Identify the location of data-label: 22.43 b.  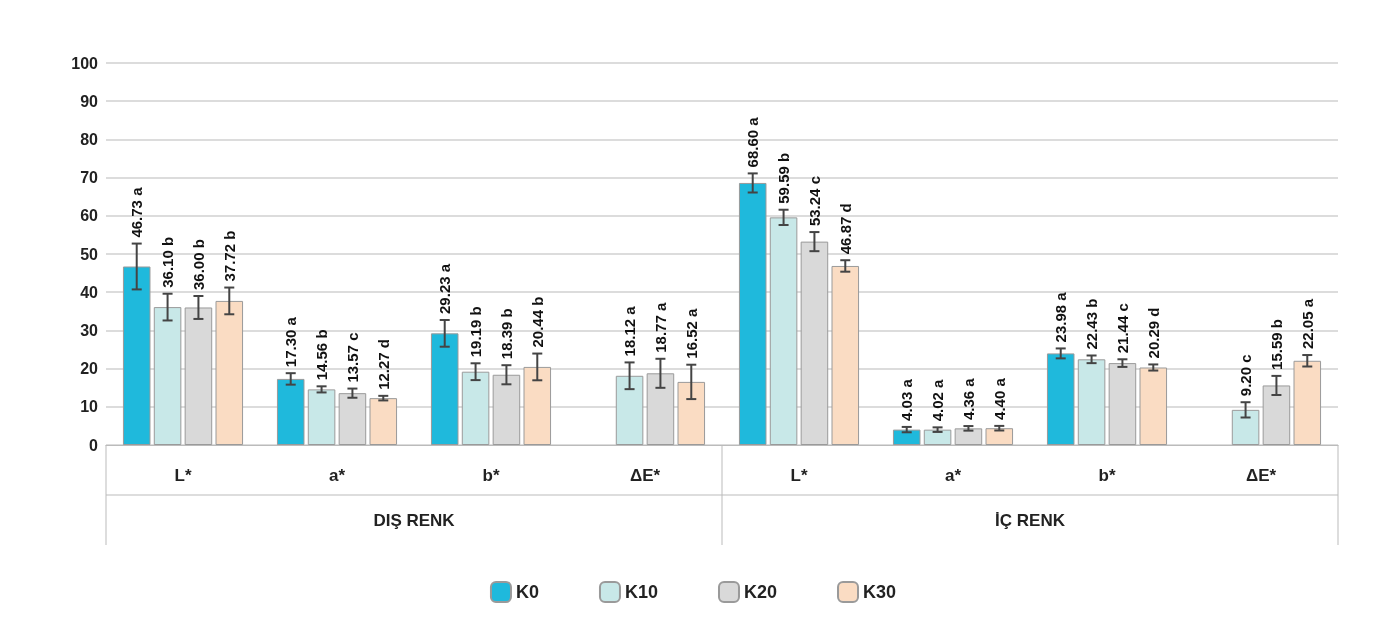
(1092, 324).